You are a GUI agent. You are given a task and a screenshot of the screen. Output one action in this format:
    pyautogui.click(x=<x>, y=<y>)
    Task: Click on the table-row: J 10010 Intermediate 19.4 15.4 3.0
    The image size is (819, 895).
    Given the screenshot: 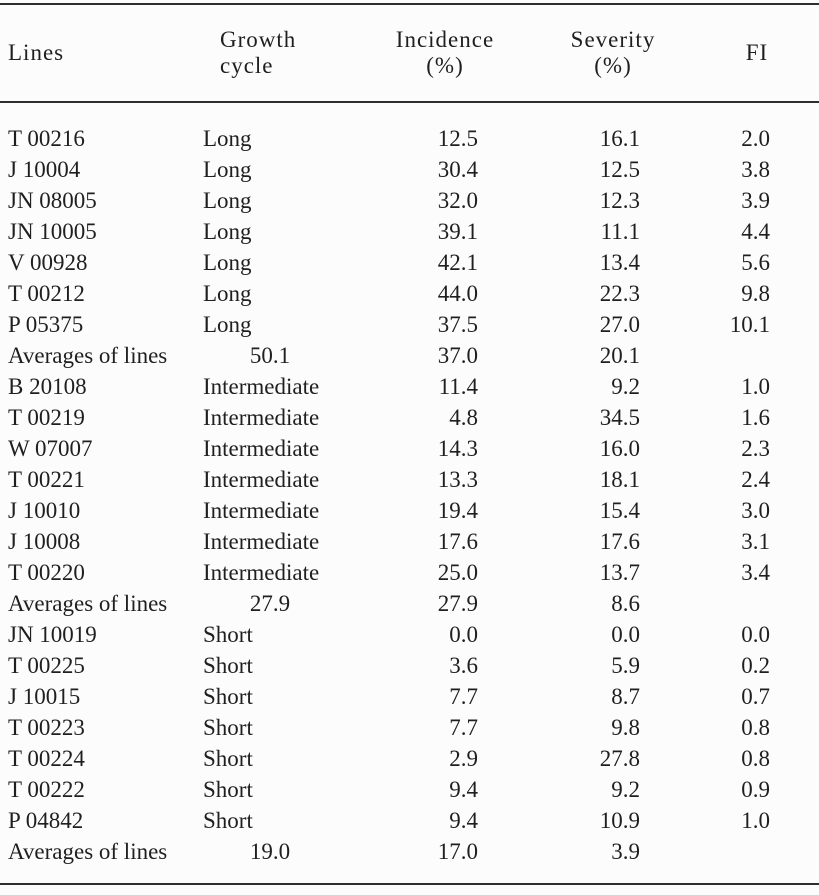 What is the action you would take?
    pyautogui.click(x=409, y=510)
    